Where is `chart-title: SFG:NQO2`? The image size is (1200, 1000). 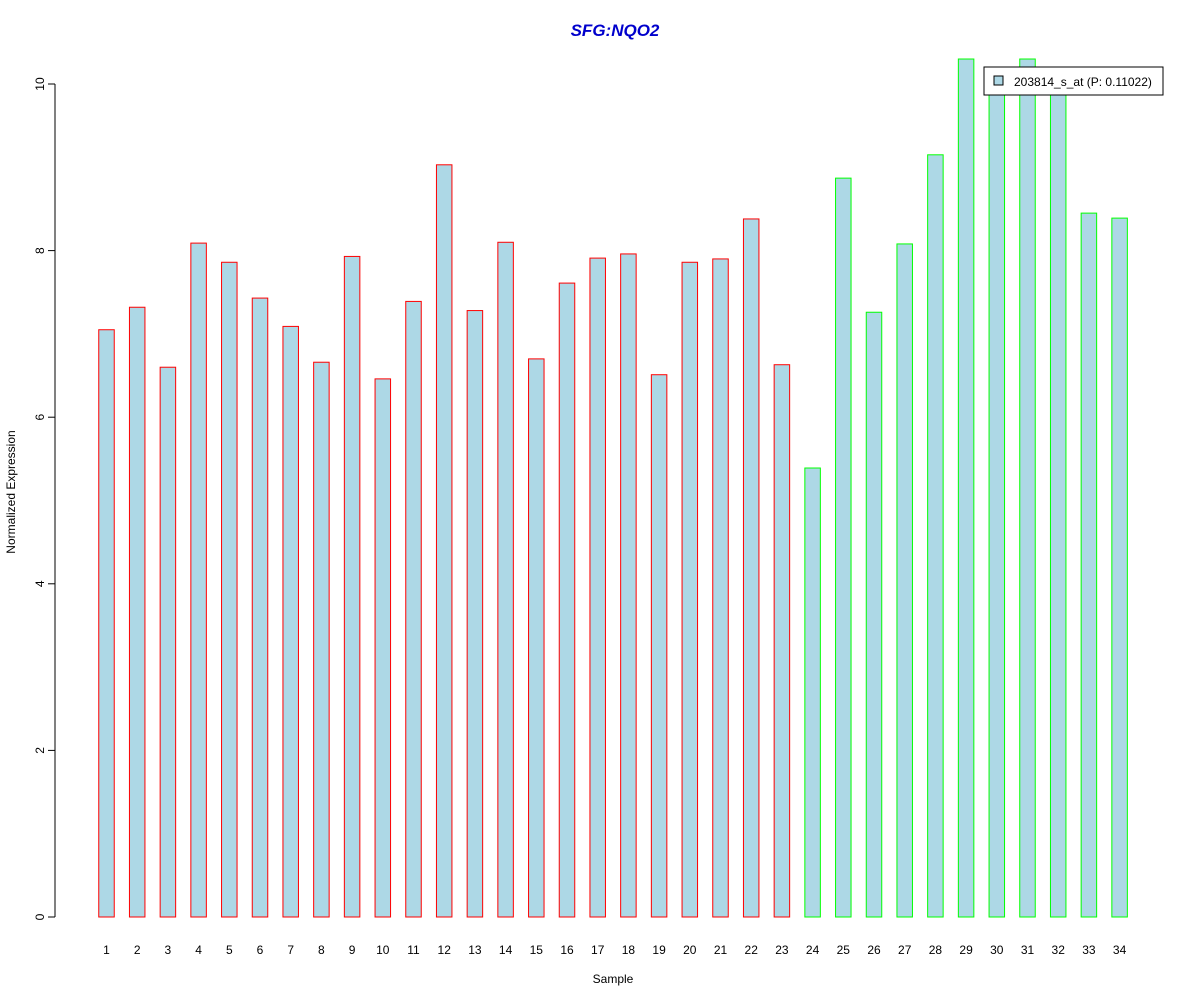 chart-title: SFG:NQO2 is located at coordinates (615, 30).